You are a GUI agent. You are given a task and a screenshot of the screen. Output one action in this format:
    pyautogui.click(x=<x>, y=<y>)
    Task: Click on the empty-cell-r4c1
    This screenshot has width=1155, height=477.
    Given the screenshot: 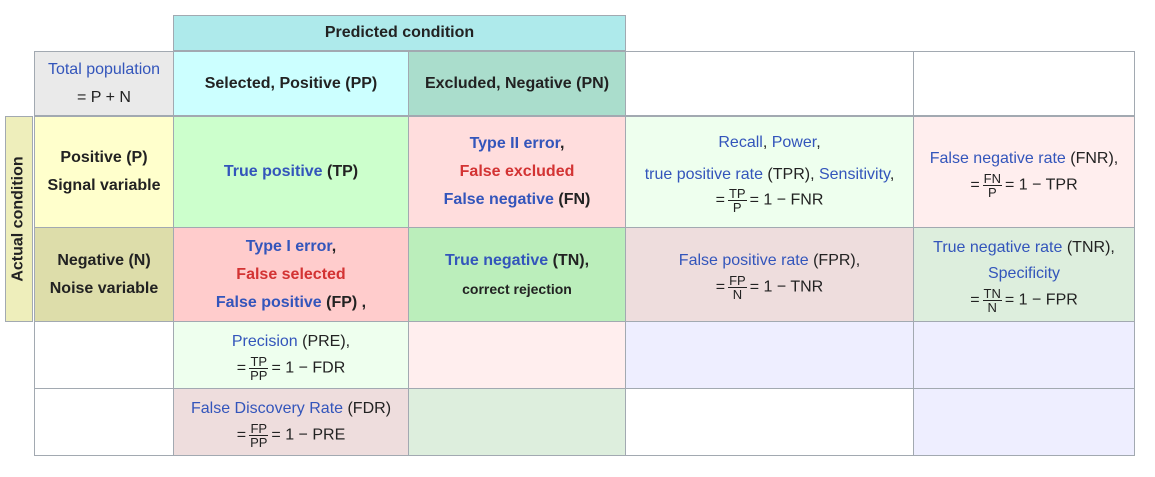 What is the action you would take?
    pyautogui.click(x=104, y=355)
    